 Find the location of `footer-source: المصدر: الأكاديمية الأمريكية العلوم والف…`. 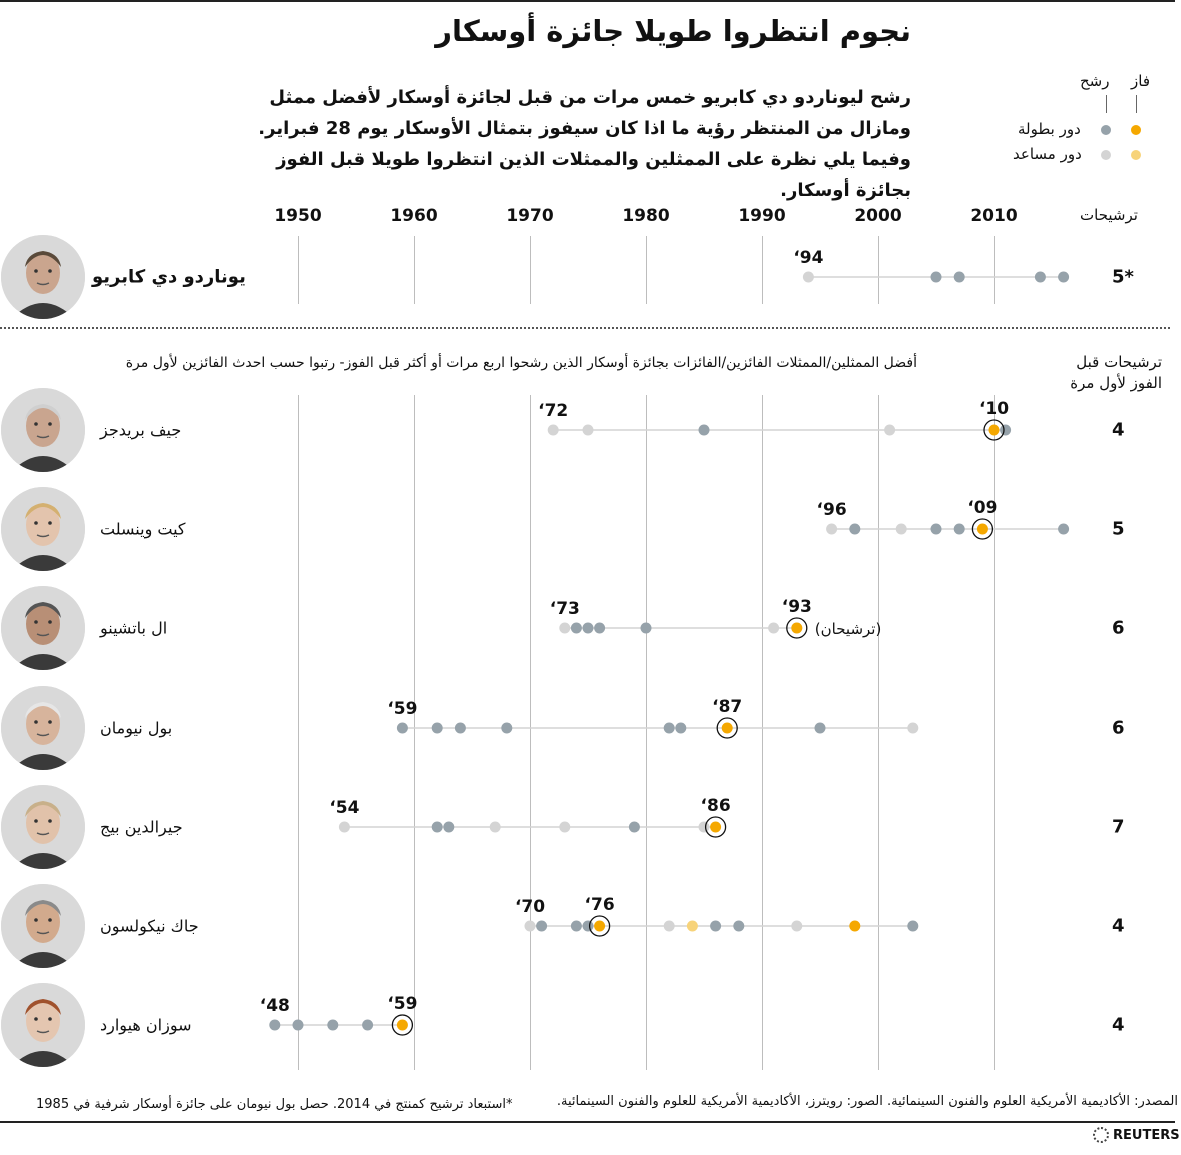

footer-source: المصدر: الأكاديمية الأمريكية العلوم والف… is located at coordinates (867, 1101).